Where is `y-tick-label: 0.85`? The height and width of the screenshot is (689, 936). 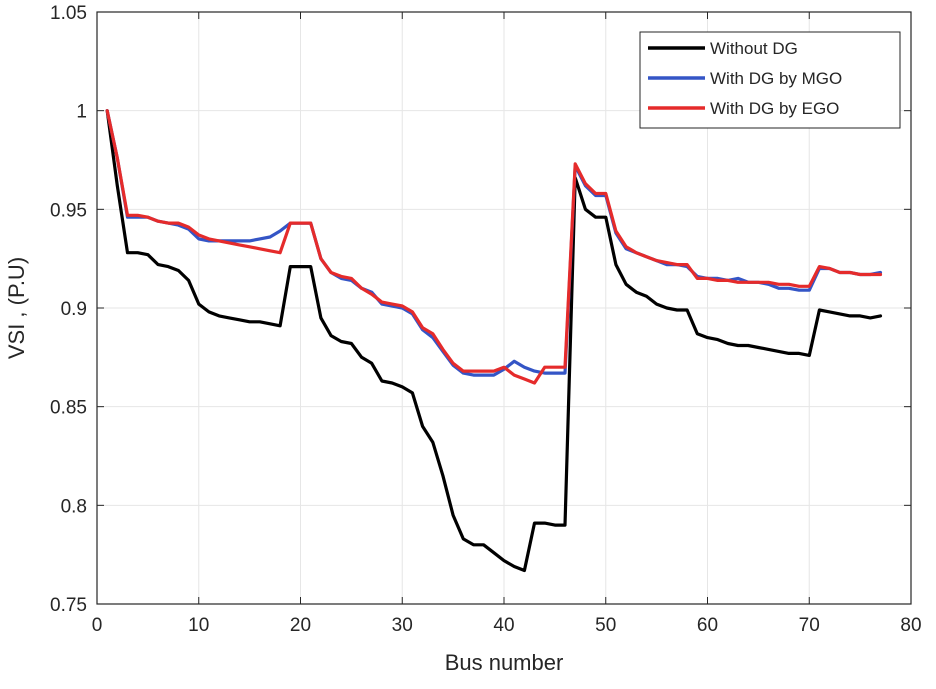
y-tick-label: 0.85 is located at coordinates (68, 408).